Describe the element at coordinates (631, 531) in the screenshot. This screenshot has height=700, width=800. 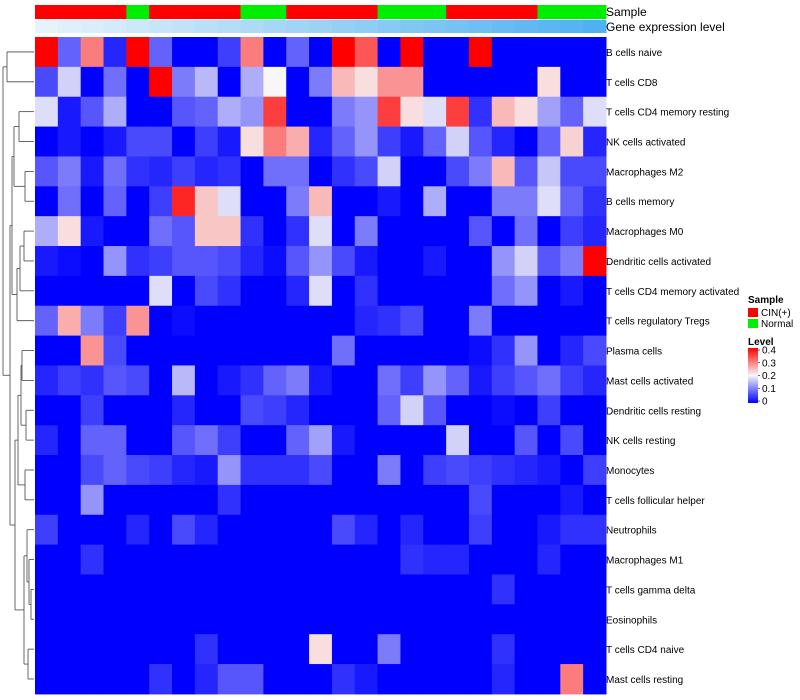
I see `row-label: Neutrophils` at that location.